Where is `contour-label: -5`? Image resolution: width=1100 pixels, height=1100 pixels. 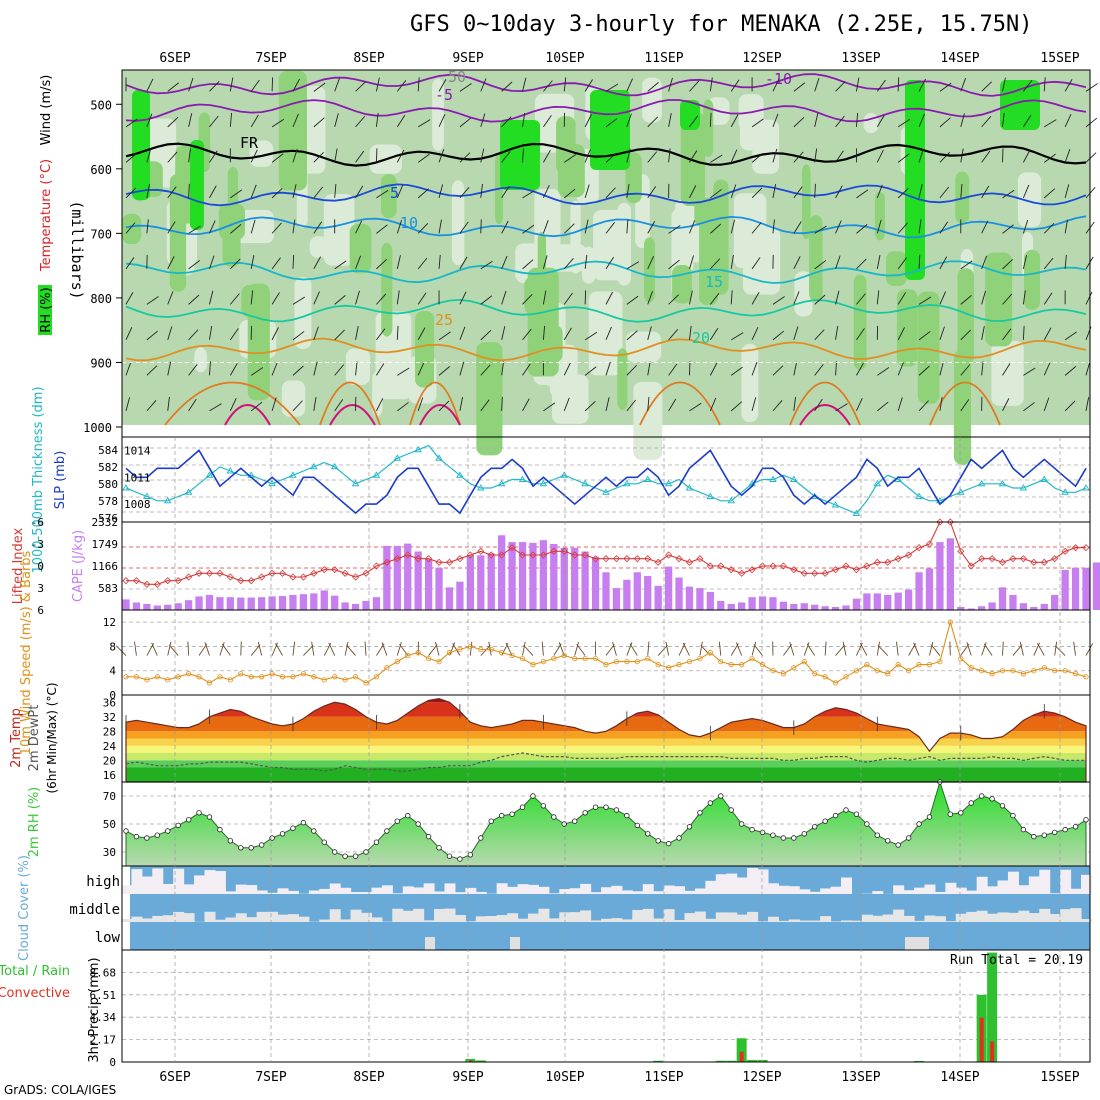
contour-label: -5 is located at coordinates (444, 95).